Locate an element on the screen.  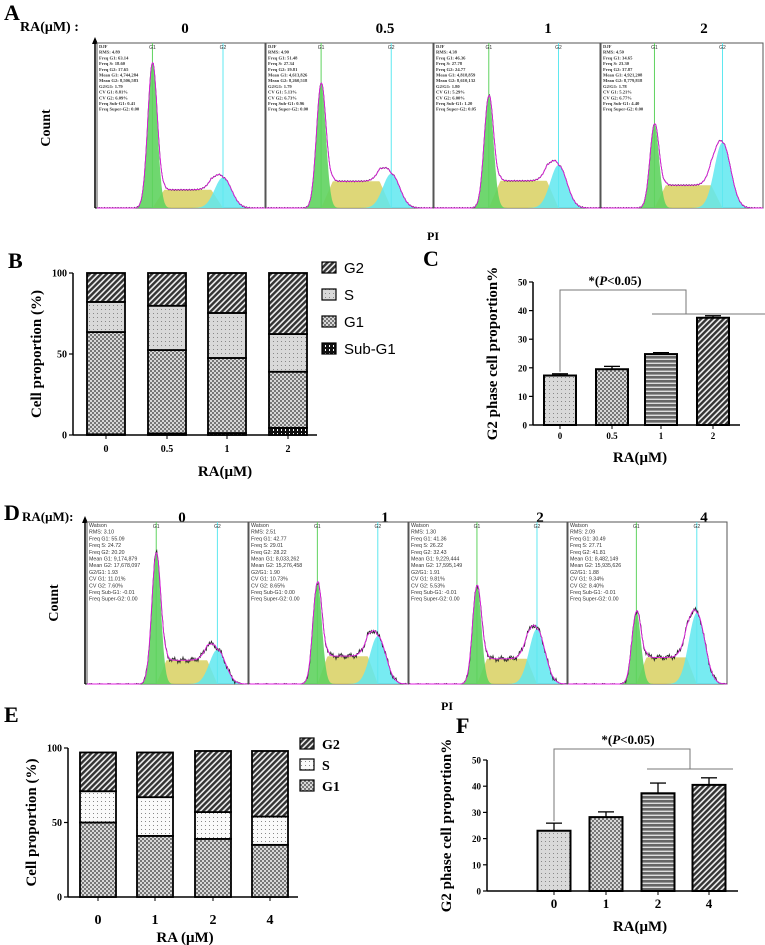
stat-line: Mean G1: 4,613,826 is located at coordinates (288, 75).